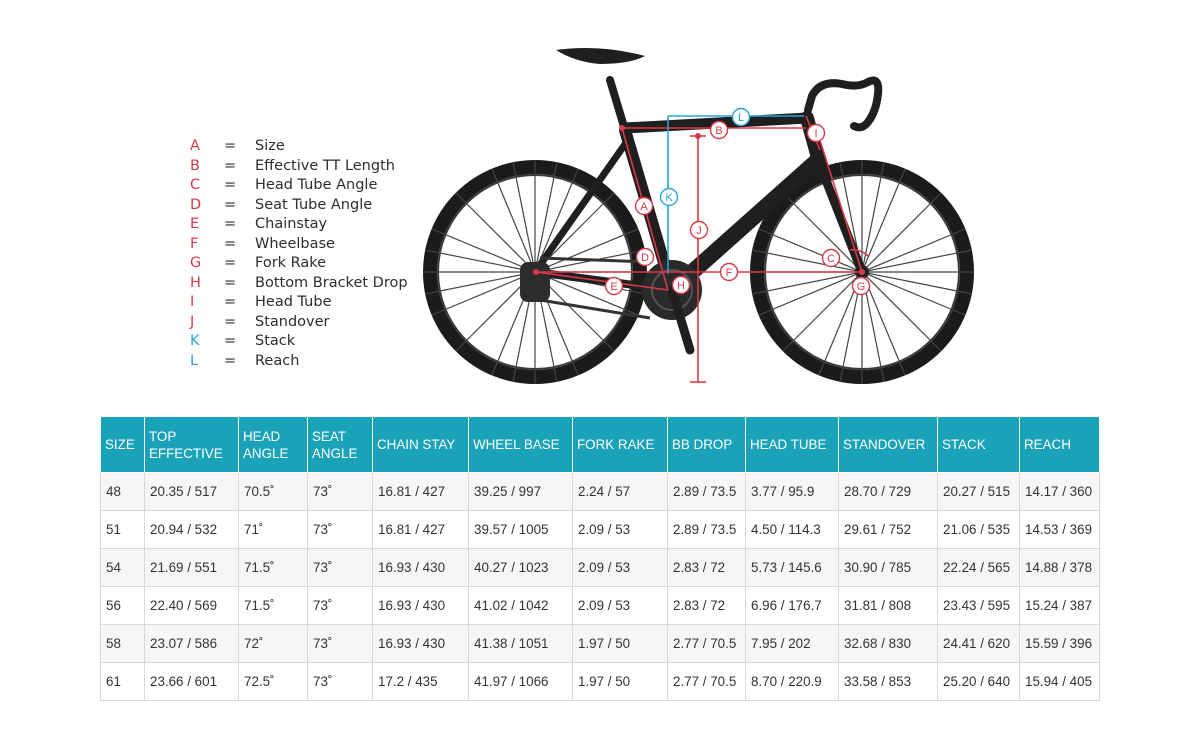 The width and height of the screenshot is (1200, 740). Describe the element at coordinates (122, 529) in the screenshot. I see `table-cell: 51` at that location.